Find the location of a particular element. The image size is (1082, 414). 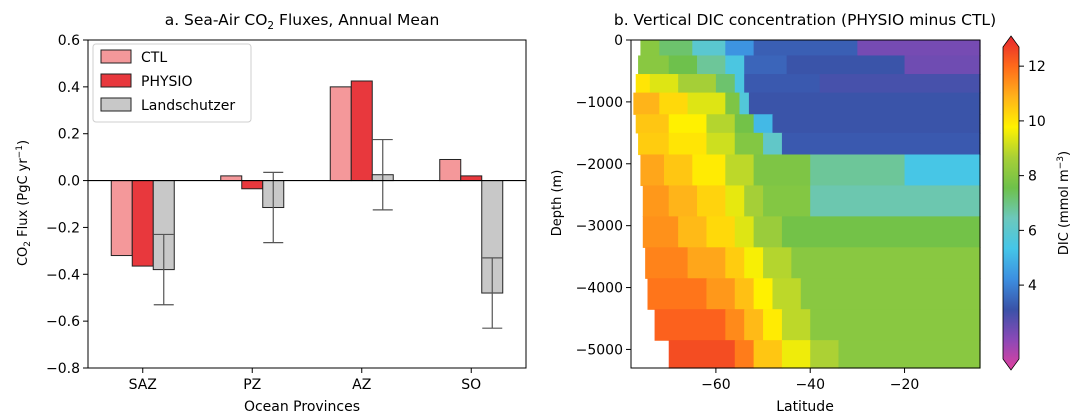

panel-b-x-ticks: −60 −40 −20 is located at coordinates (810, 380).